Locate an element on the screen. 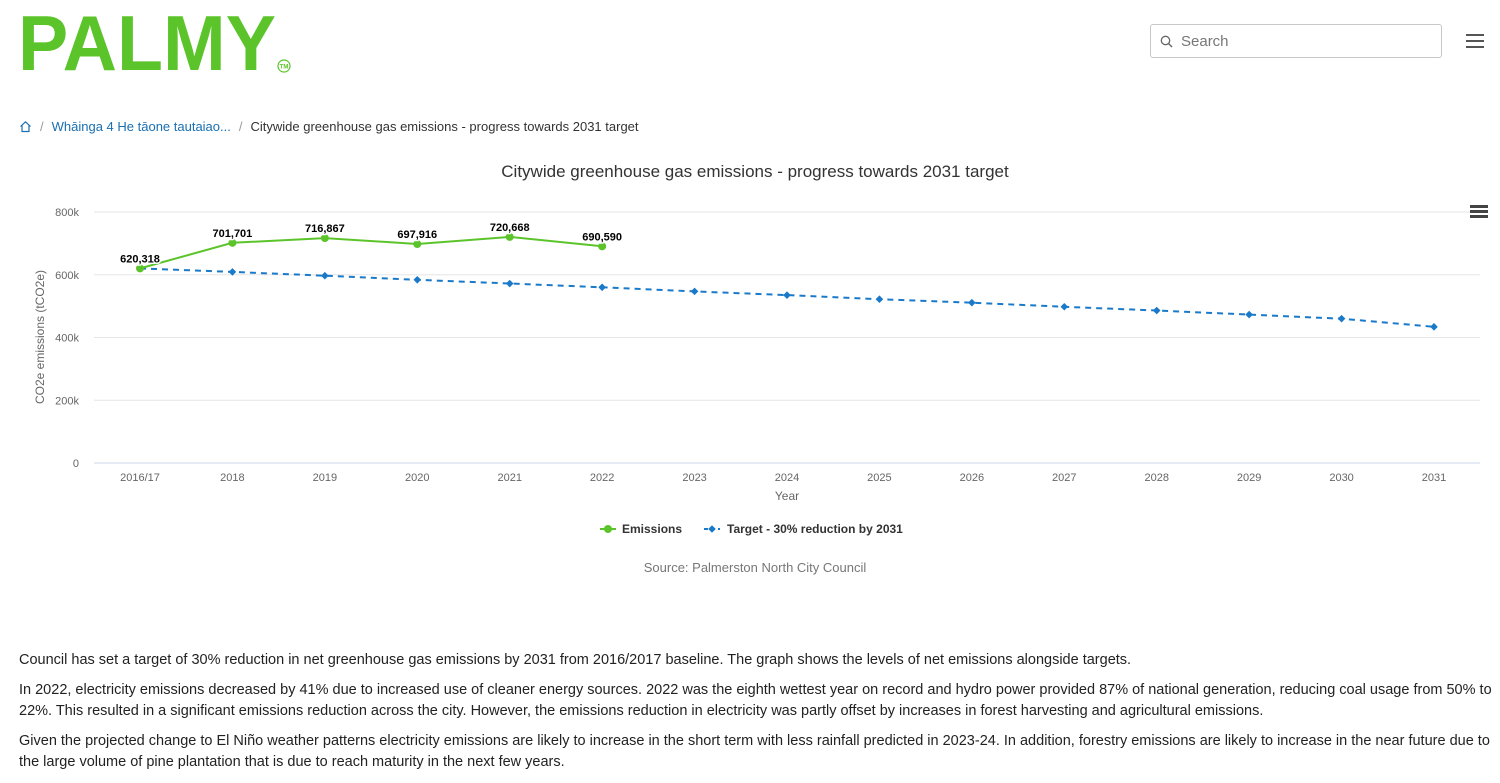 This screenshot has height=783, width=1500. x-tick-label: 2021 is located at coordinates (509, 478).